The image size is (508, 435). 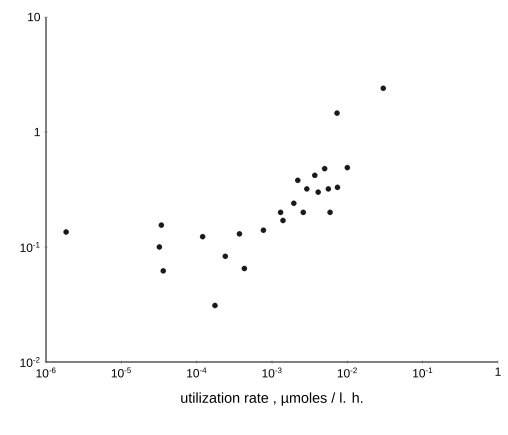 I want to click on x-tick-label: 1, so click(x=498, y=372).